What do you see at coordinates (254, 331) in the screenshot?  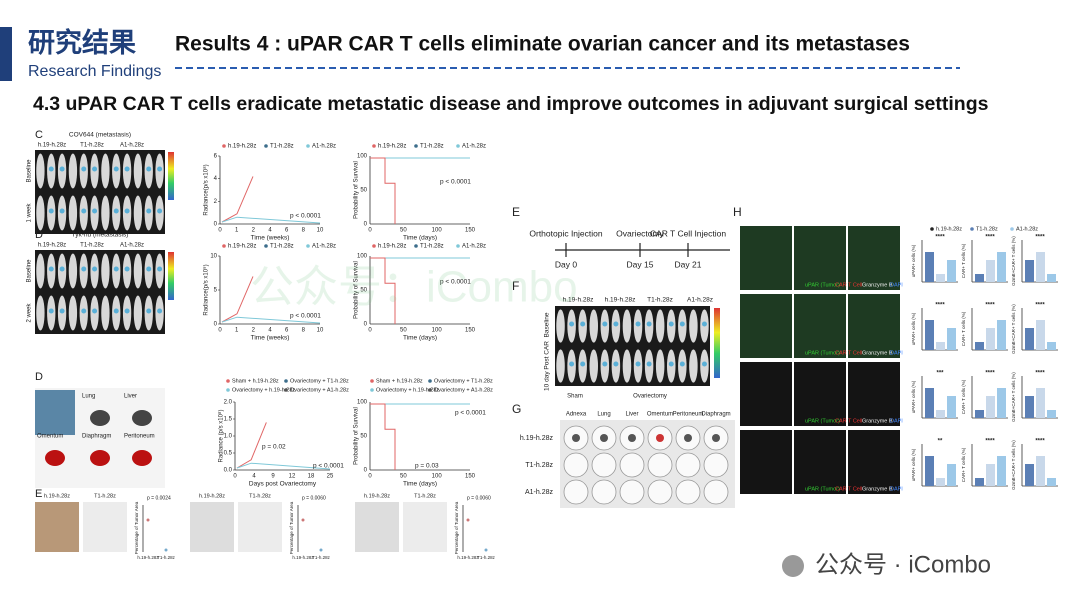 I see `x-tick-label: 2` at bounding box center [254, 331].